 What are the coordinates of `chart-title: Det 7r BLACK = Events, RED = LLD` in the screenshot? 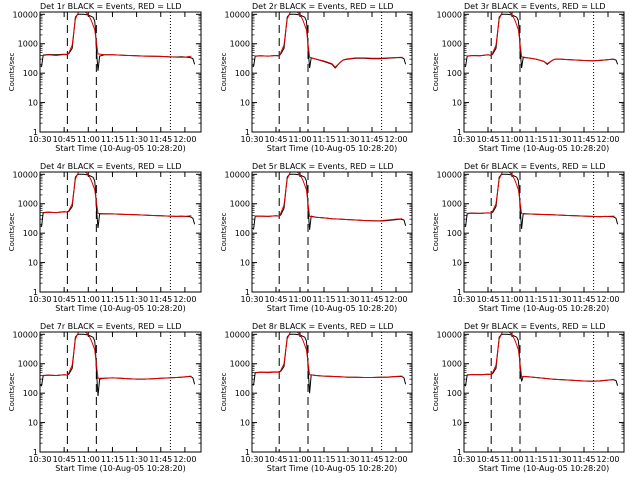 It's located at (111, 326).